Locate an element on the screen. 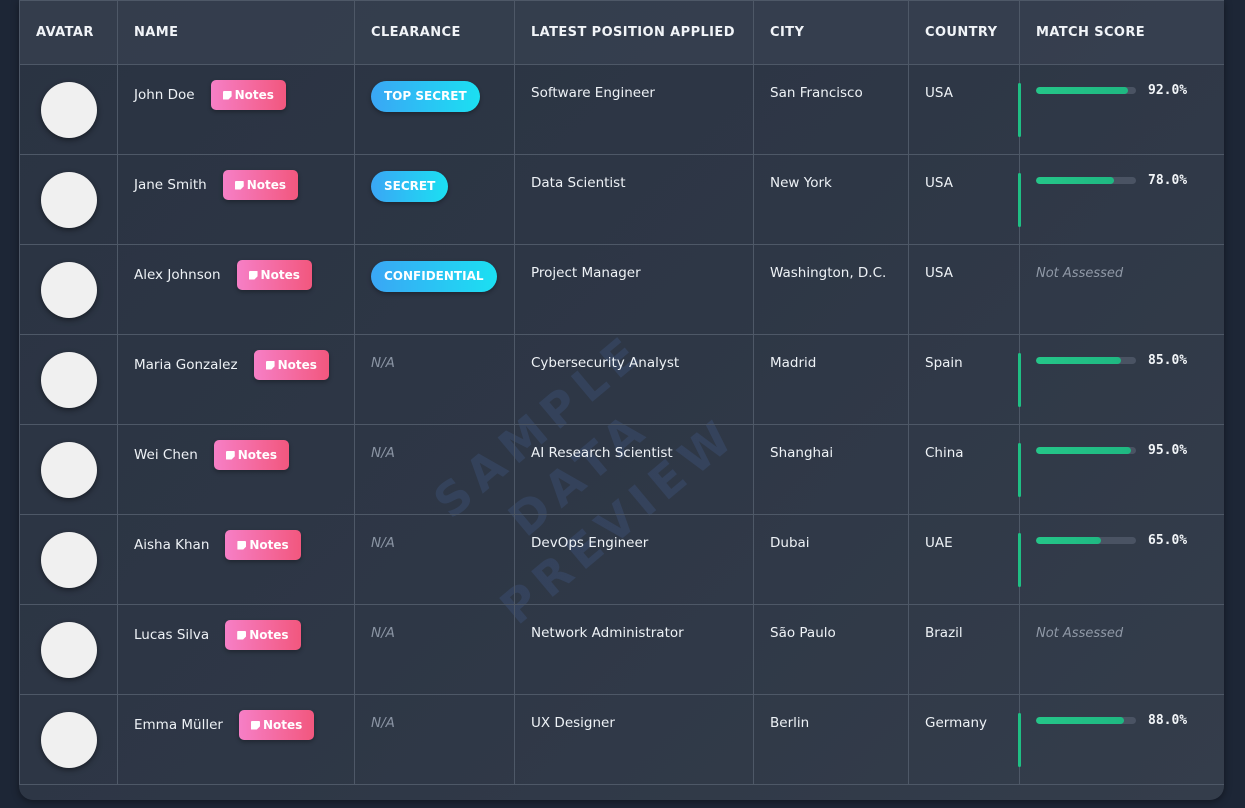  header-city: CITY is located at coordinates (831, 32).